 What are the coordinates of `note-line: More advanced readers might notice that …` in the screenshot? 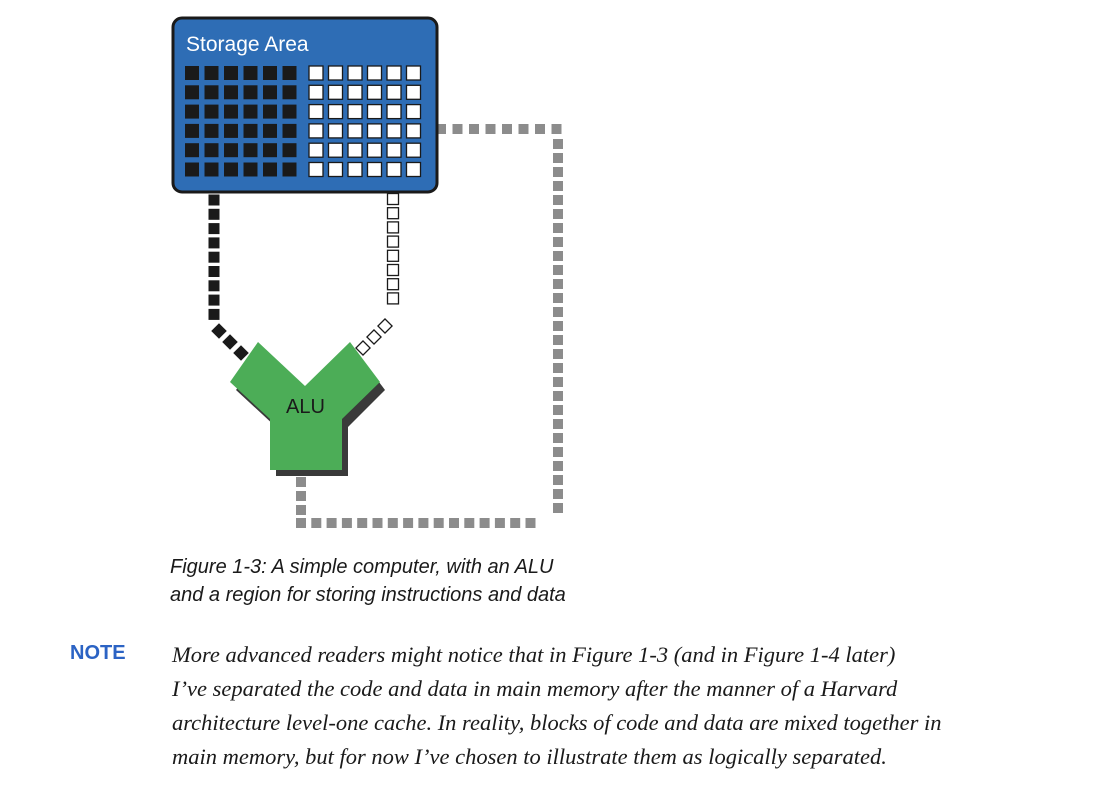 It's located at (534, 654).